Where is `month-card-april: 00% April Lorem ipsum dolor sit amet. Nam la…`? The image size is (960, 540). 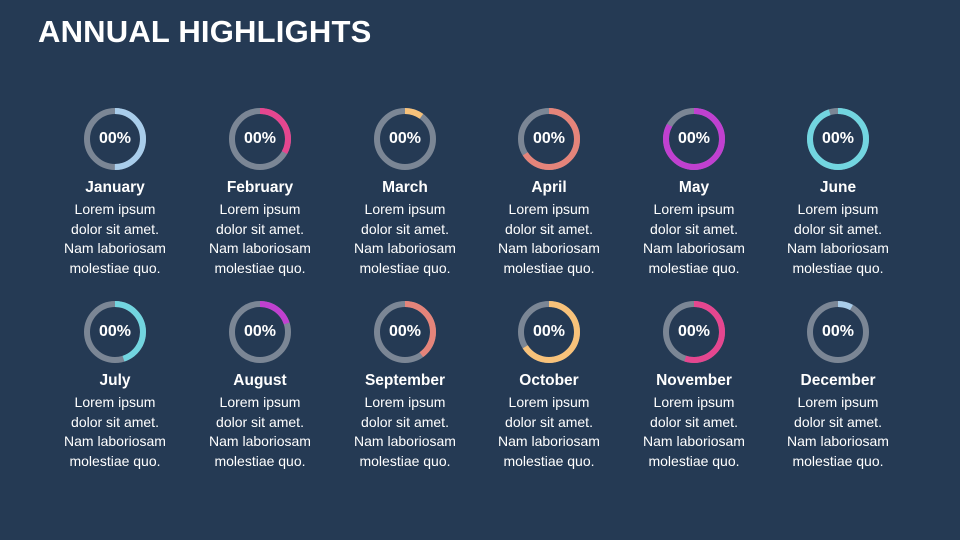 month-card-april: 00% April Lorem ipsum dolor sit amet. Nam la… is located at coordinates (549, 191).